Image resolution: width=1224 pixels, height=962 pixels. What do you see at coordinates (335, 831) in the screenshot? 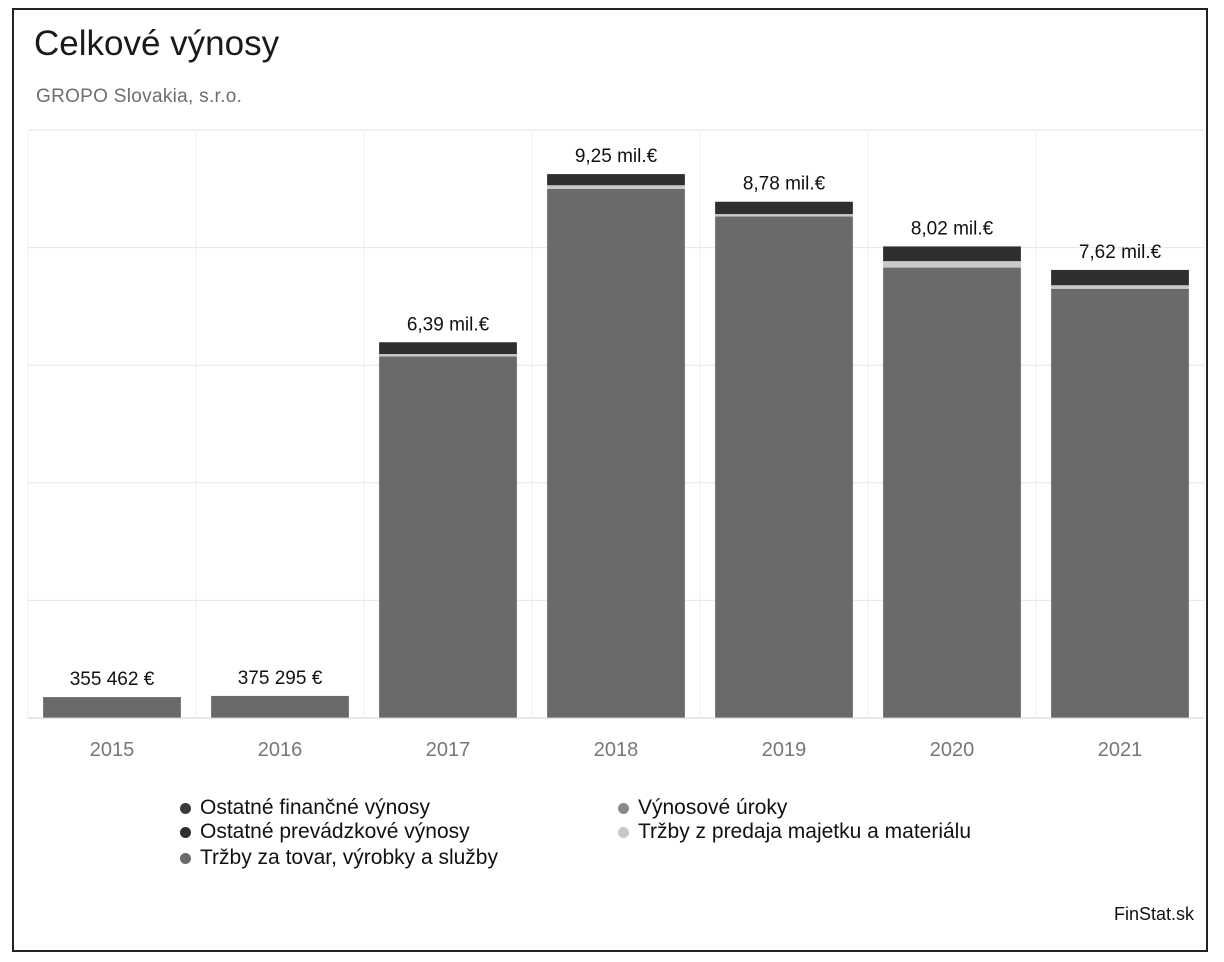
I see `legend-label: Ostatné prevádzkové výnosy` at bounding box center [335, 831].